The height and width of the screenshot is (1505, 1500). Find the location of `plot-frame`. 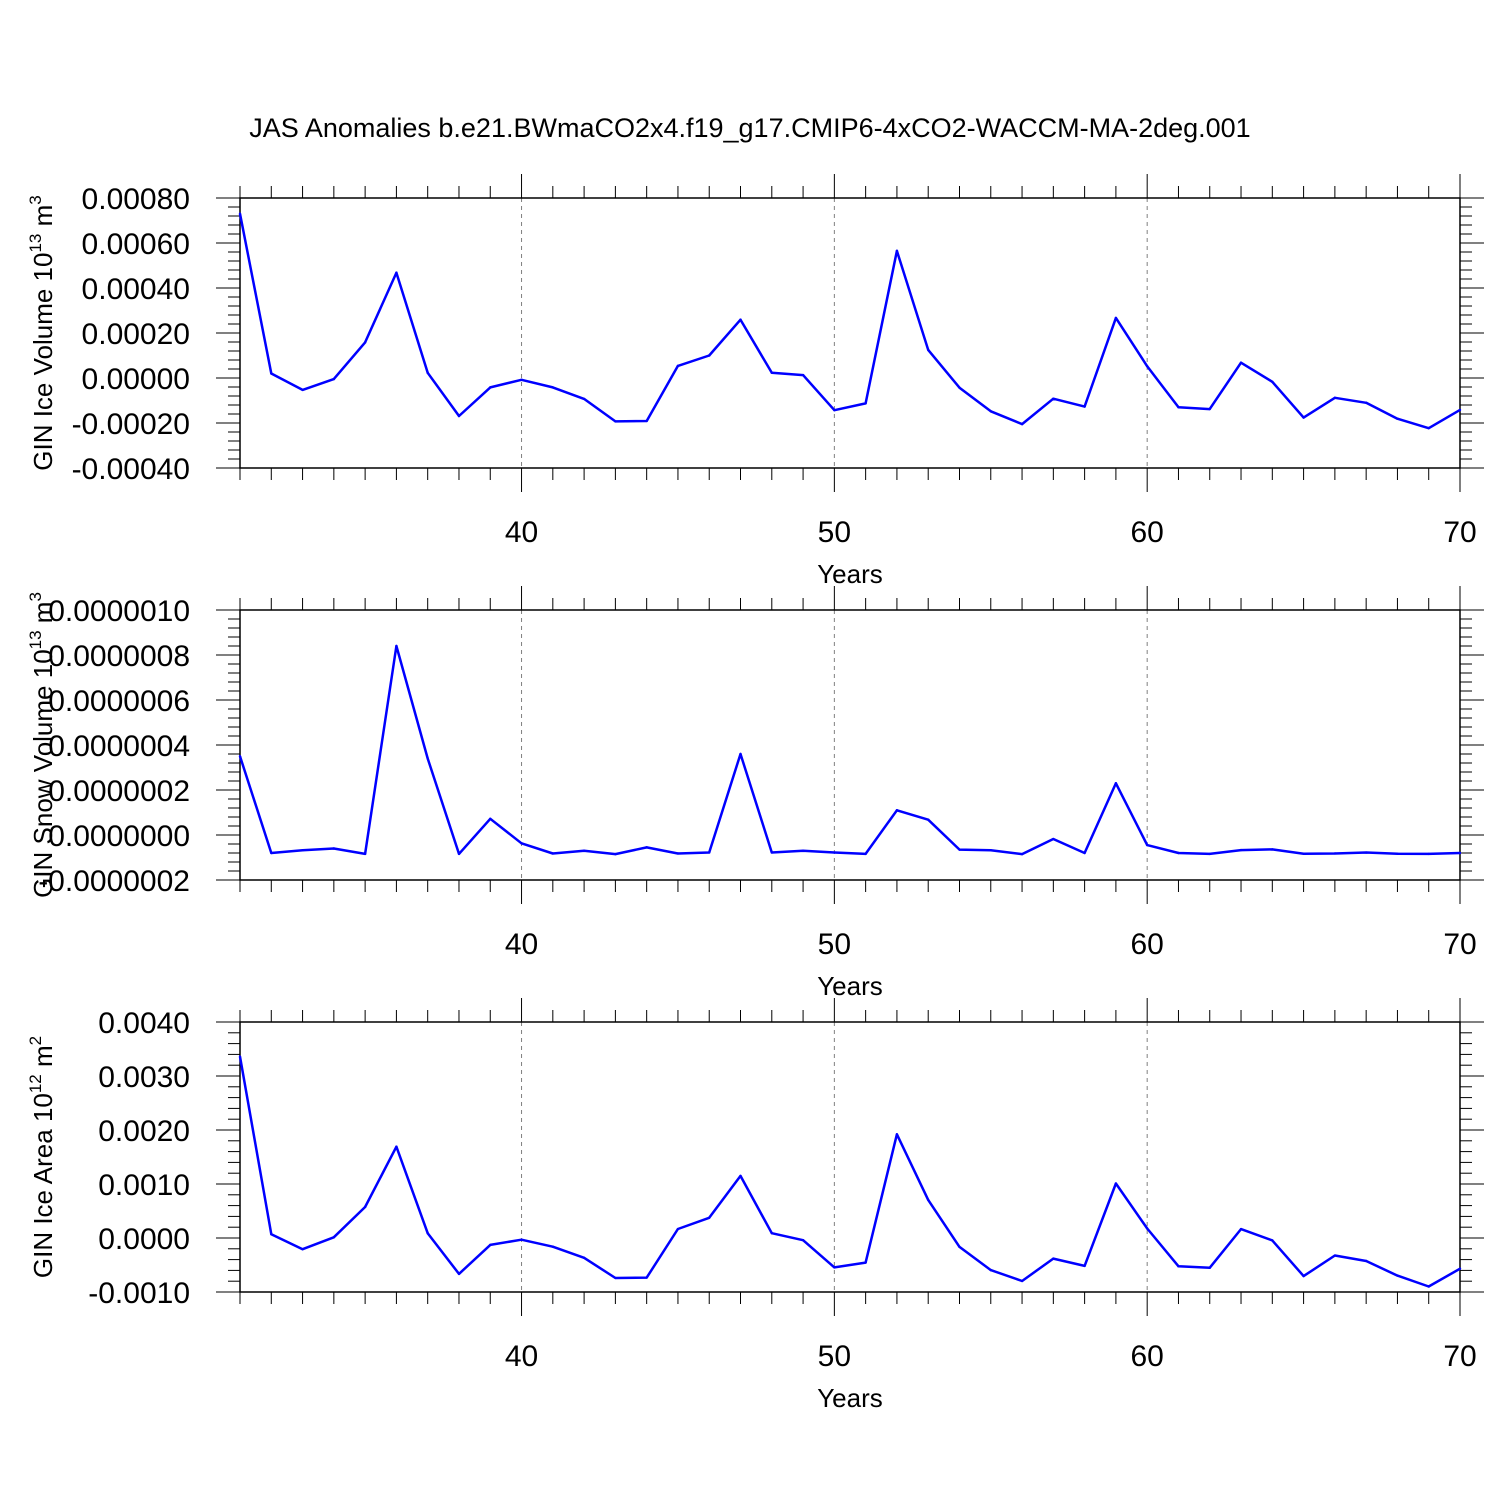

plot-frame is located at coordinates (850, 1157).